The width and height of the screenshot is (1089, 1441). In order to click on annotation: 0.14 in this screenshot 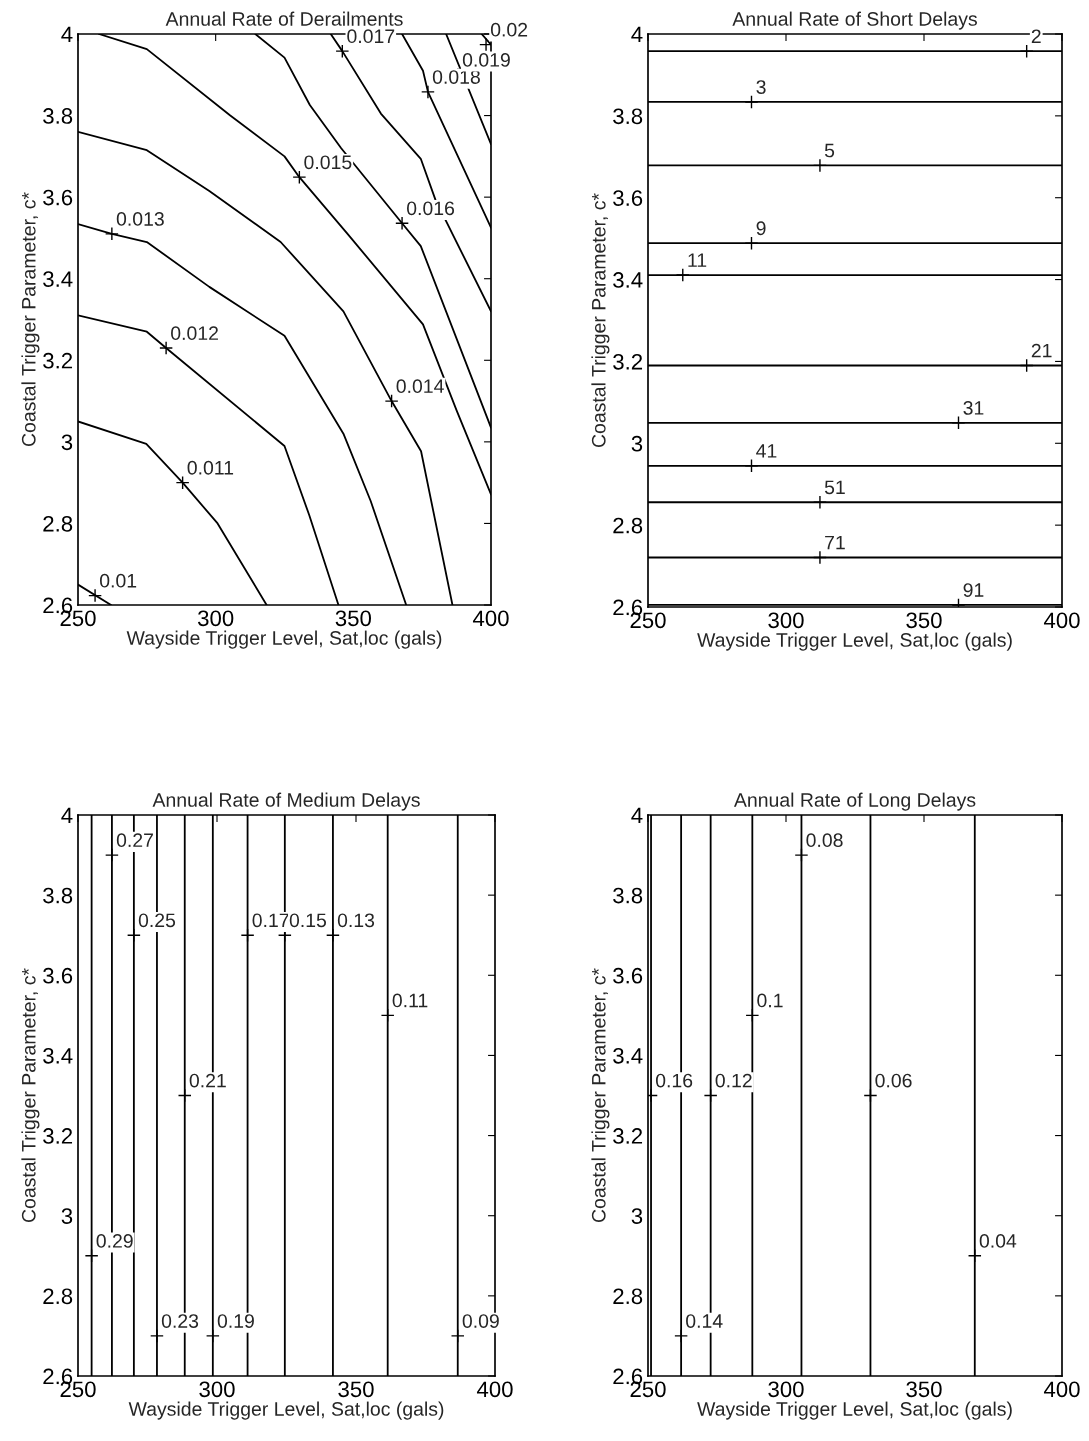, I will do `click(704, 1321)`.